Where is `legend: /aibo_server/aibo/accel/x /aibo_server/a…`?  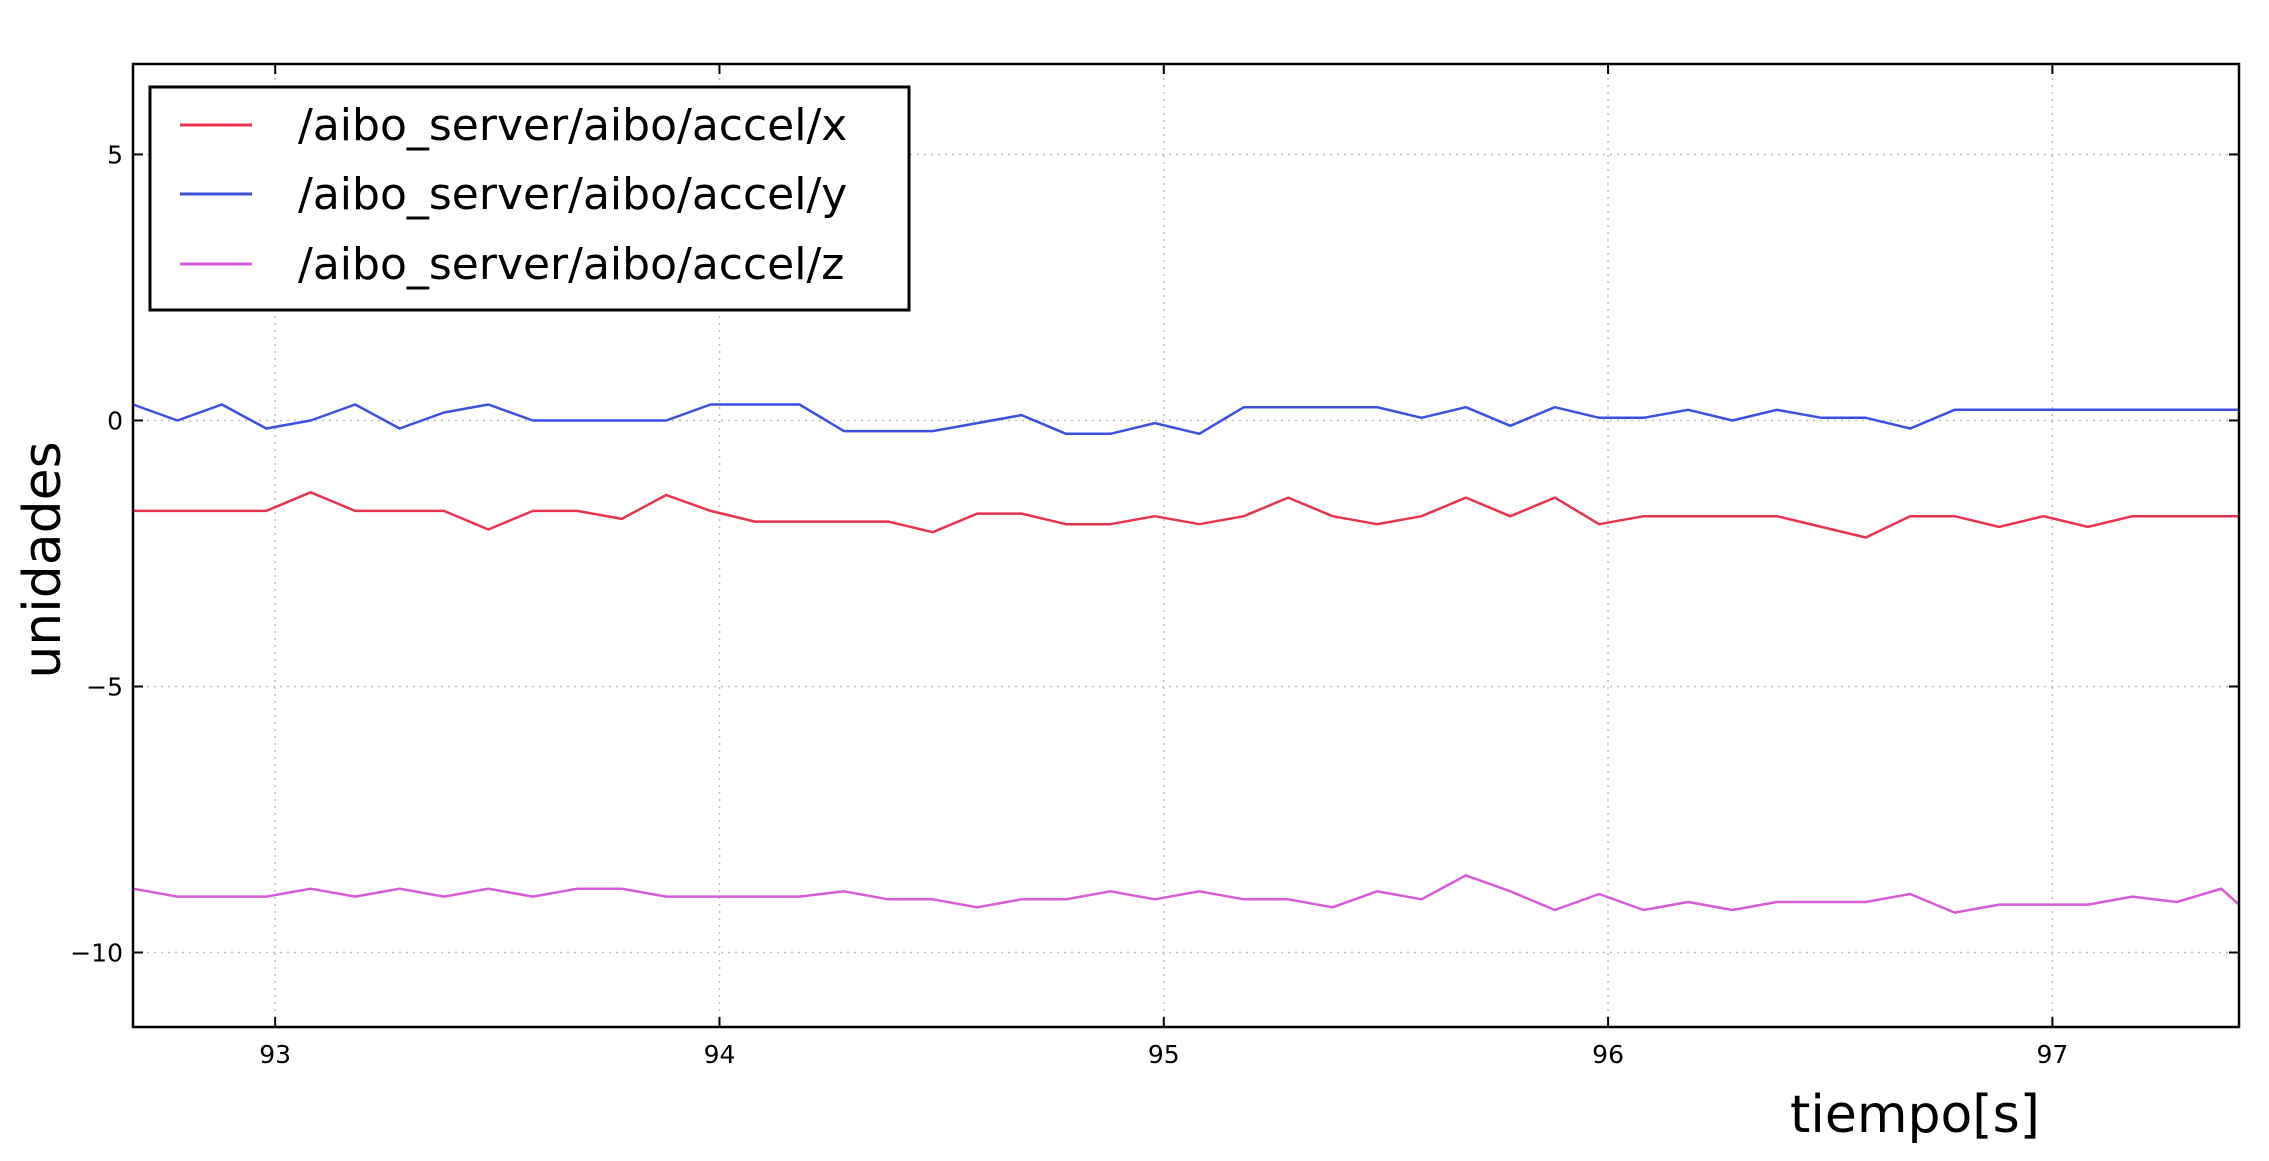
legend: /aibo_server/aibo/accel/x /aibo_server/a… is located at coordinates (529, 198).